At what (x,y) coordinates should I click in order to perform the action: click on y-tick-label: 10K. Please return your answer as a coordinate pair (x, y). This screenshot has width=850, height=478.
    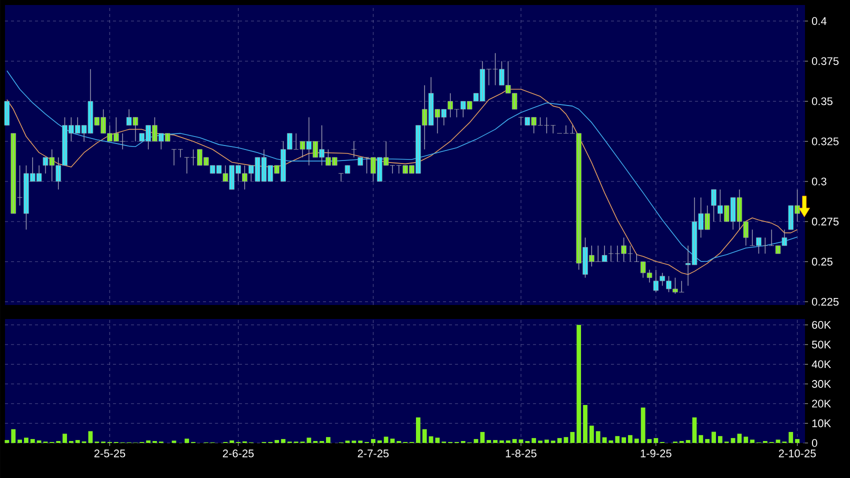
    Looking at the image, I should click on (821, 423).